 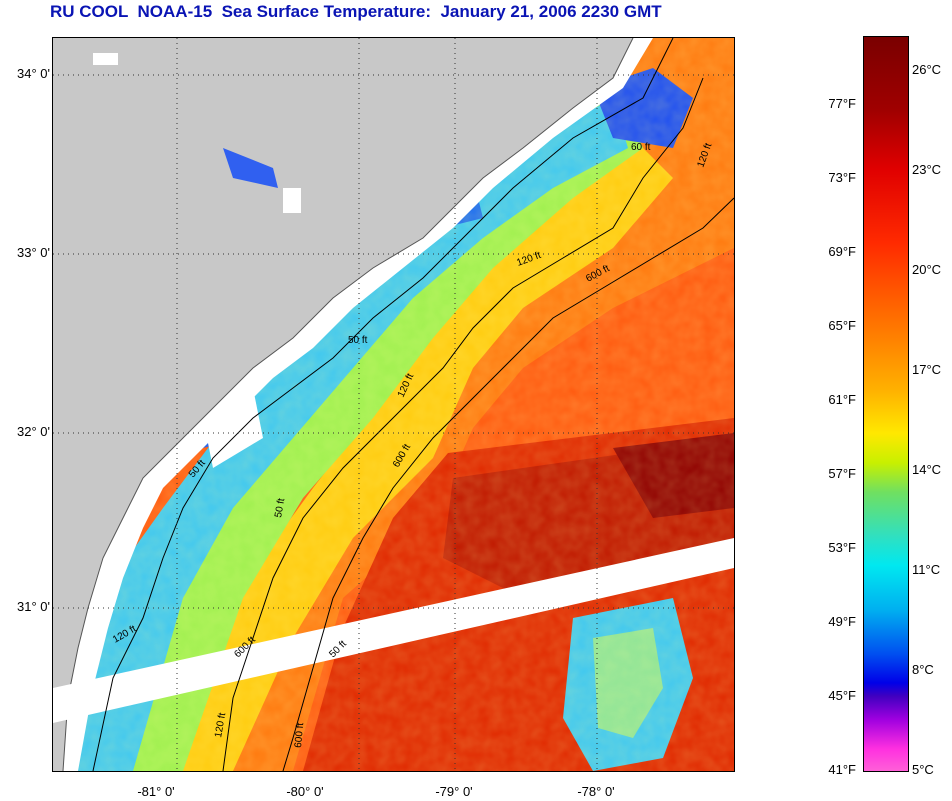 What do you see at coordinates (927, 169) in the screenshot?
I see `colorbar-c-label: 23°C` at bounding box center [927, 169].